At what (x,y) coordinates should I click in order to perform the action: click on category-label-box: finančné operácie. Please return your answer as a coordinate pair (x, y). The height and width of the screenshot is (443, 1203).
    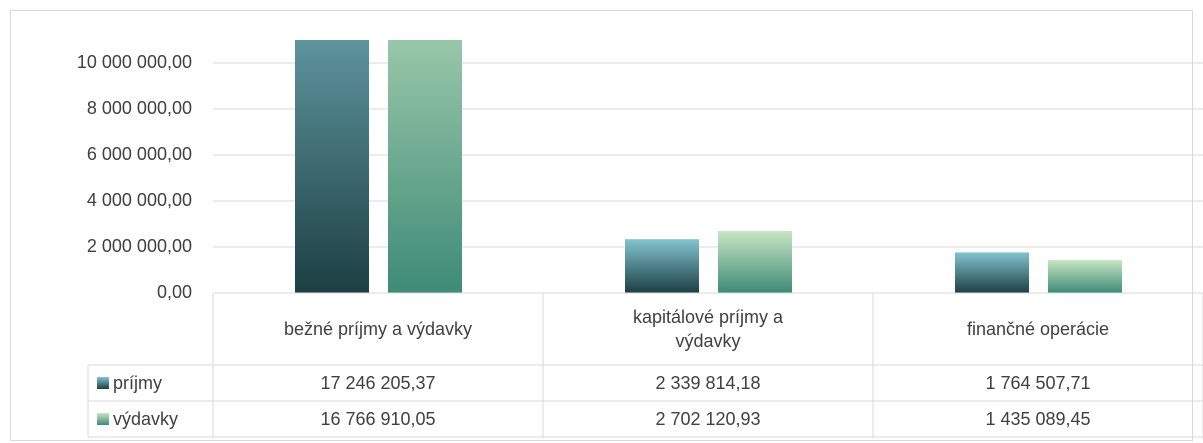
    Looking at the image, I should click on (1038, 329).